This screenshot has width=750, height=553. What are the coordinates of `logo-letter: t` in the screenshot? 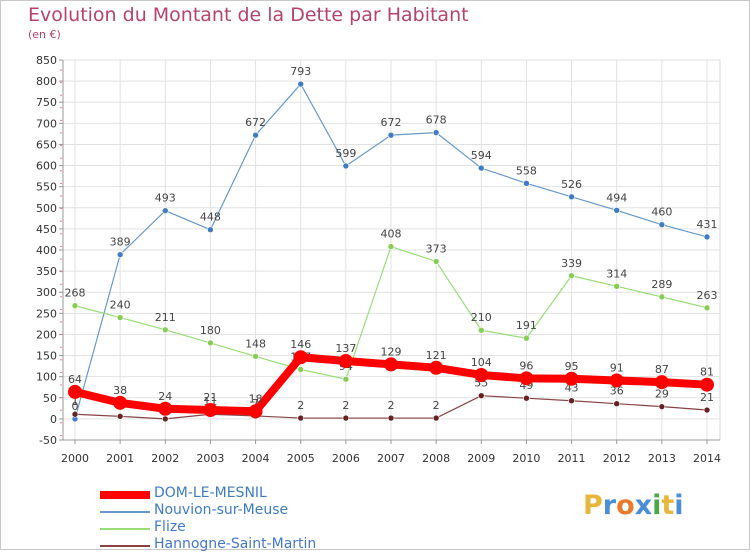 It's located at (668, 505).